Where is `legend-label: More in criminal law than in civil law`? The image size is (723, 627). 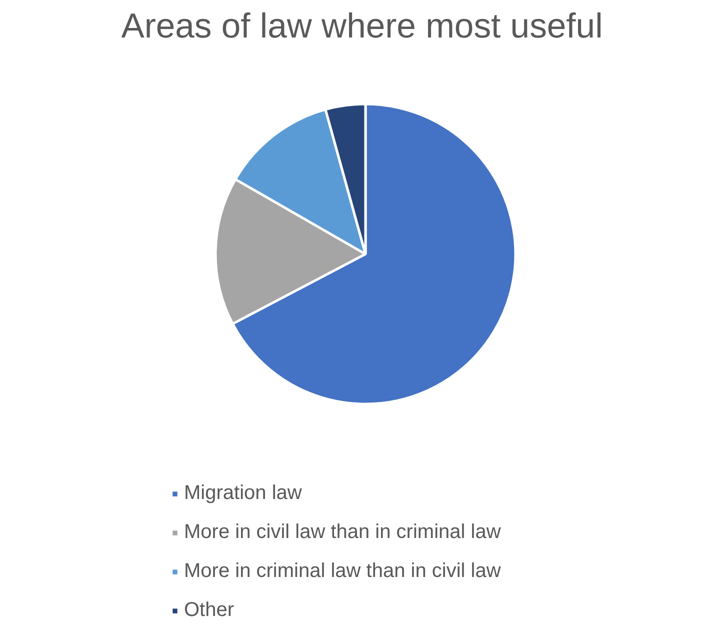
legend-label: More in criminal law than in civil law is located at coordinates (342, 571).